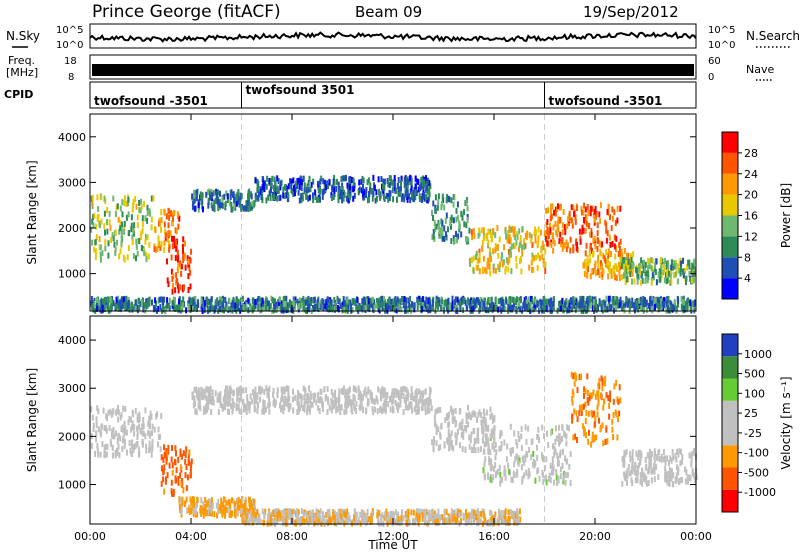 This screenshot has height=554, width=800. Describe the element at coordinates (786, 215) in the screenshot. I see `colorbar-title: Power [dB]` at that location.